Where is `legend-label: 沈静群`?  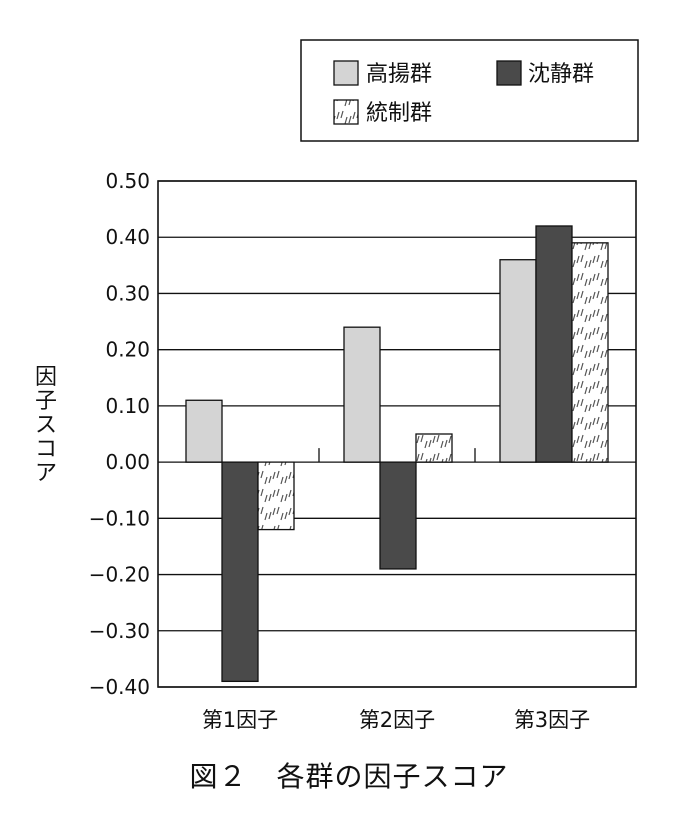
legend-label: 沈静群 is located at coordinates (561, 74).